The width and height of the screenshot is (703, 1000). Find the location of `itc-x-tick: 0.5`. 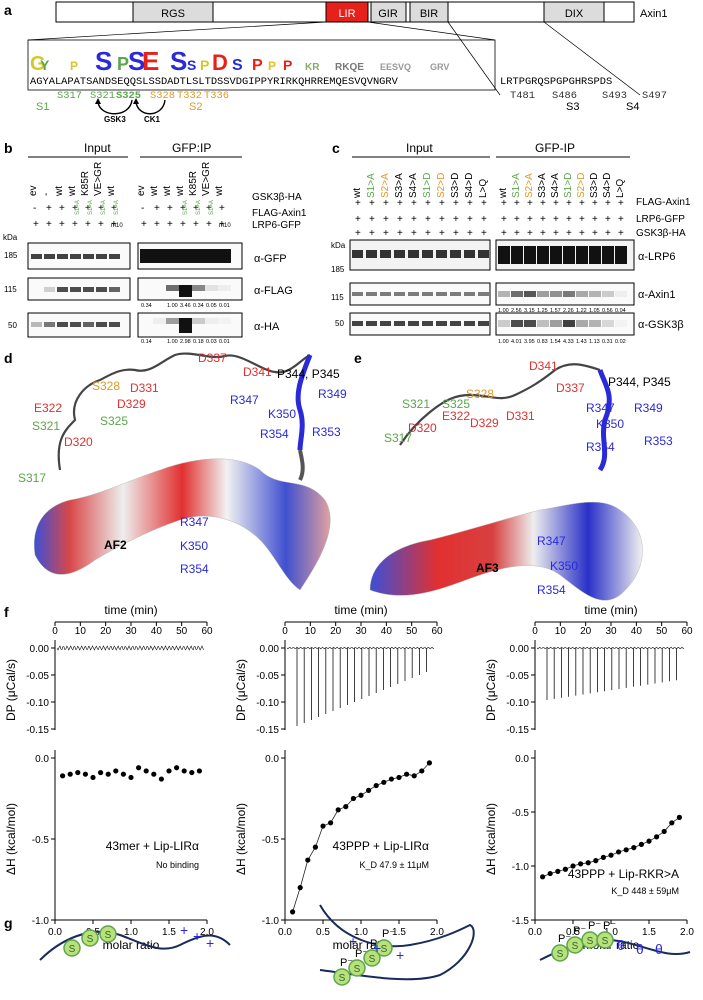

itc-x-tick: 0.5 is located at coordinates (573, 932).